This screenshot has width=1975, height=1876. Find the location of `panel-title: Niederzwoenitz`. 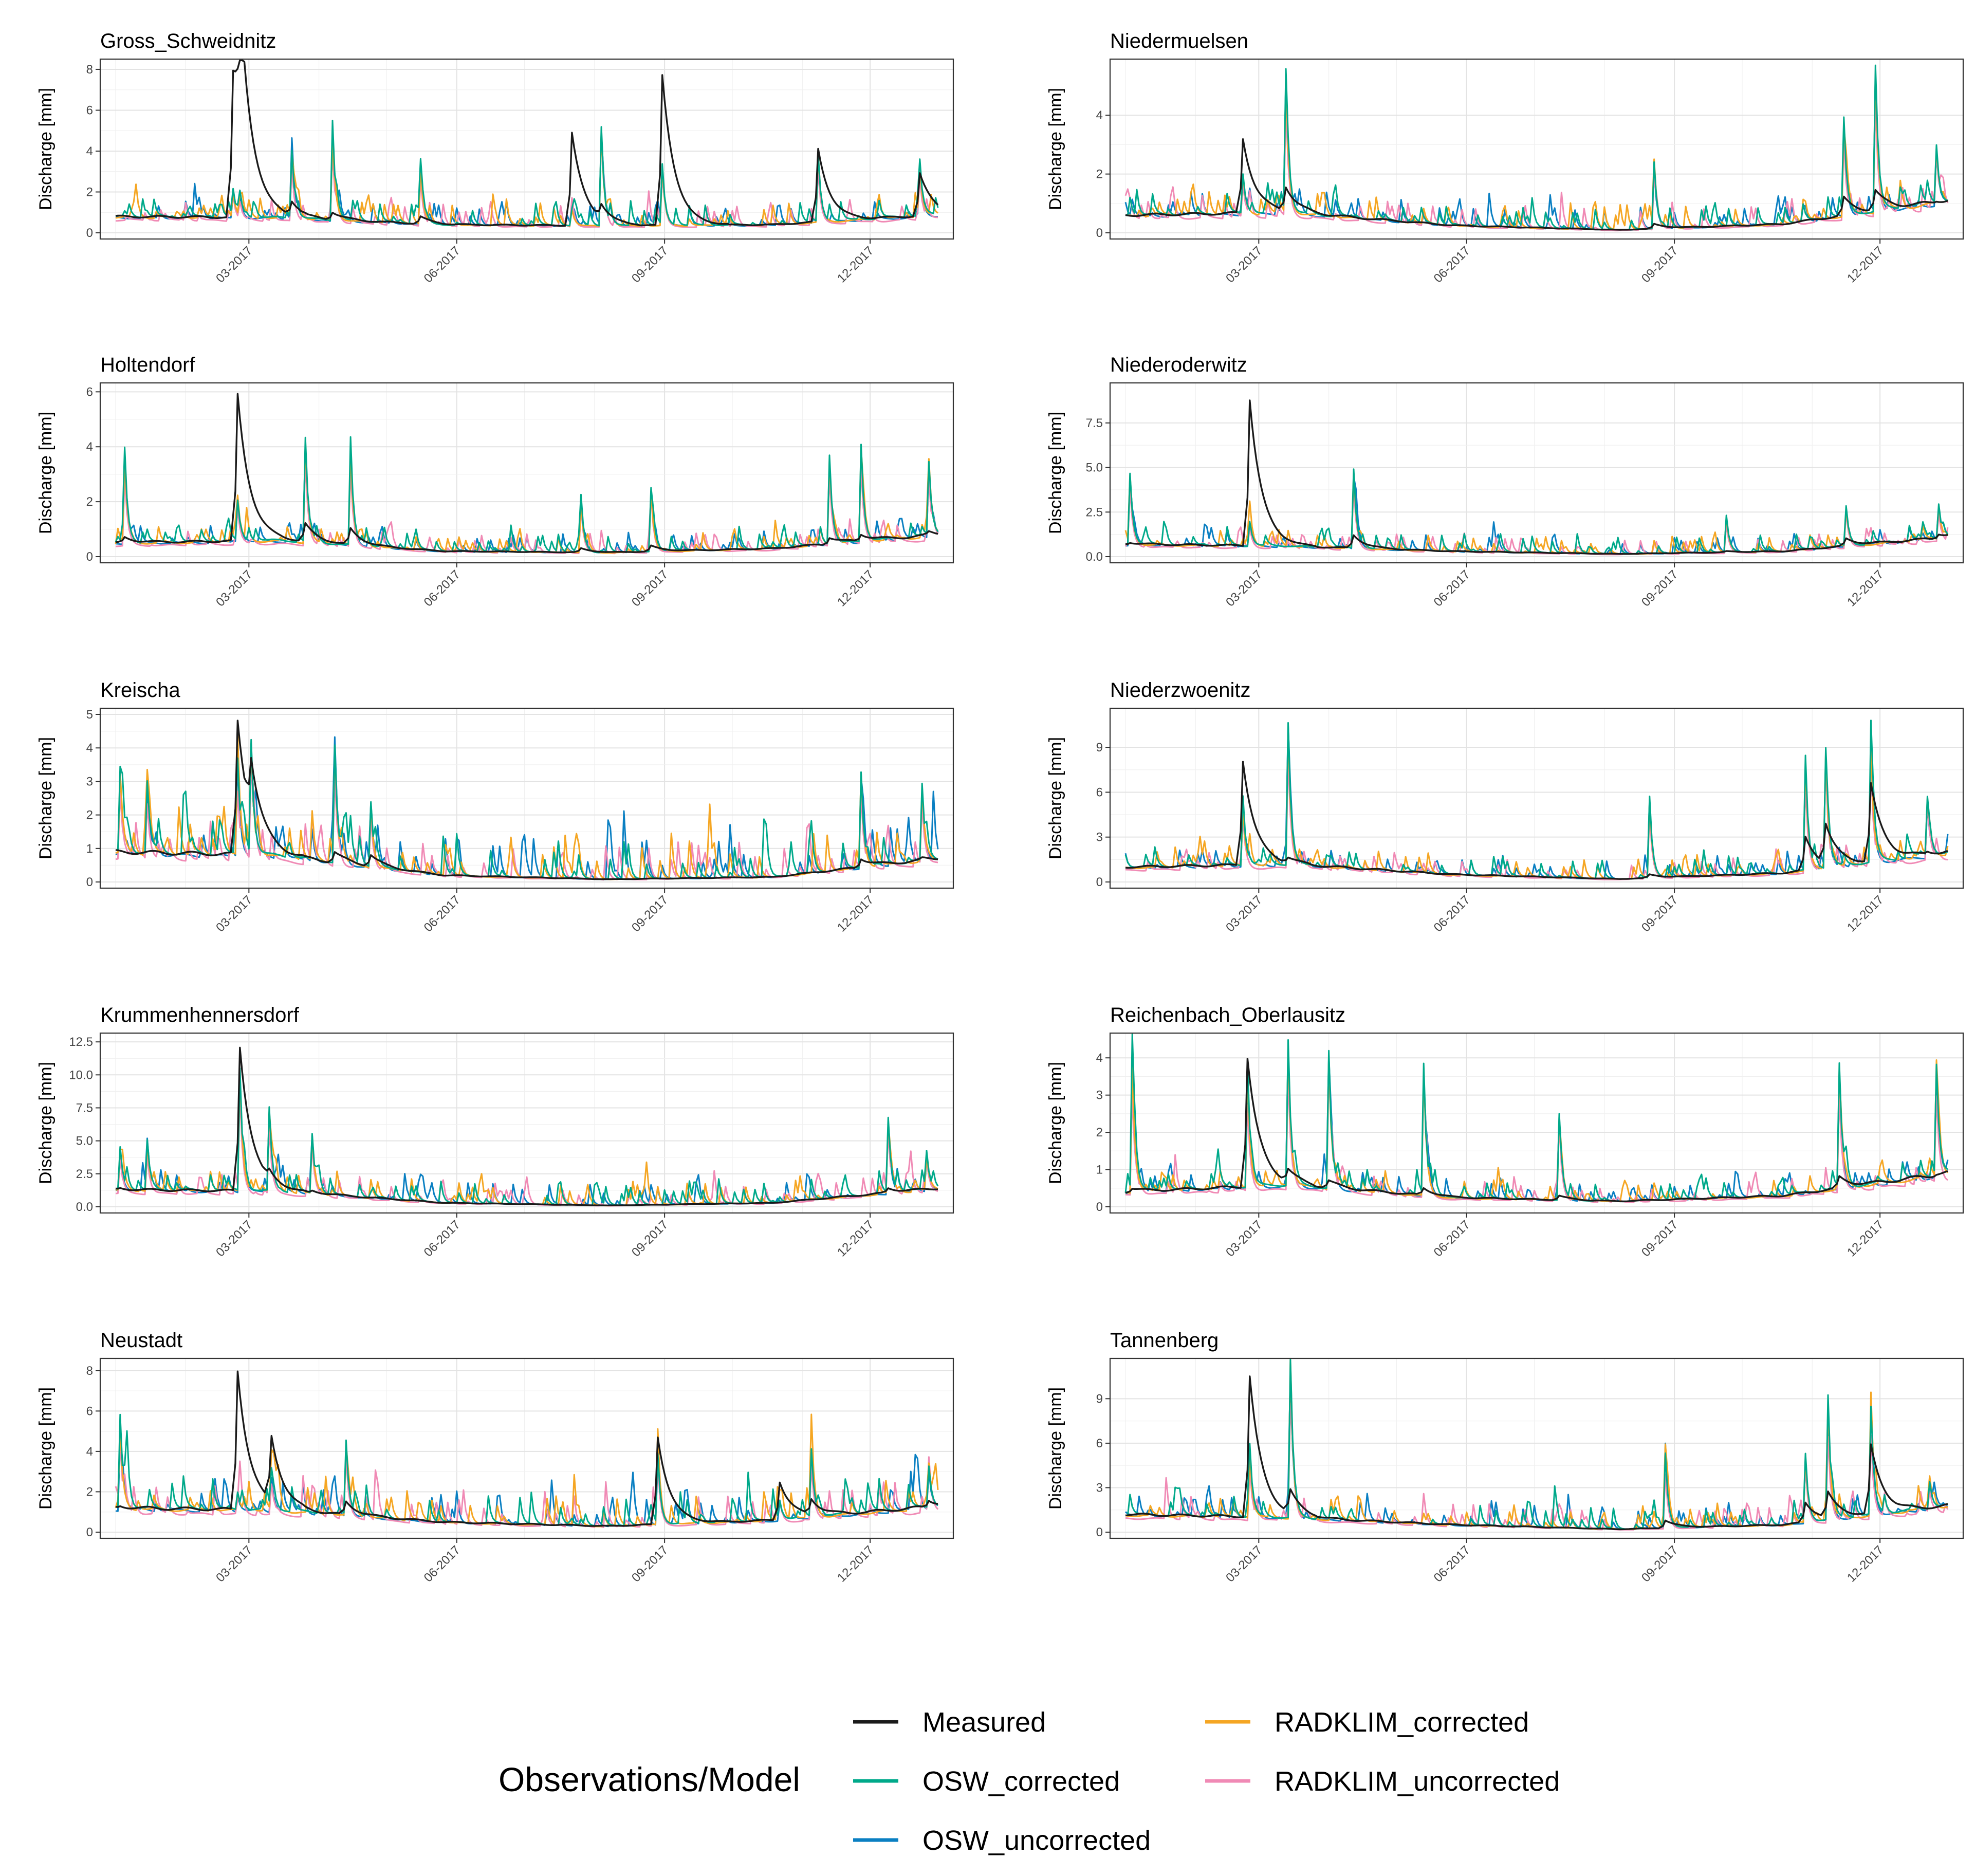

panel-title: Niederzwoenitz is located at coordinates (1180, 690).